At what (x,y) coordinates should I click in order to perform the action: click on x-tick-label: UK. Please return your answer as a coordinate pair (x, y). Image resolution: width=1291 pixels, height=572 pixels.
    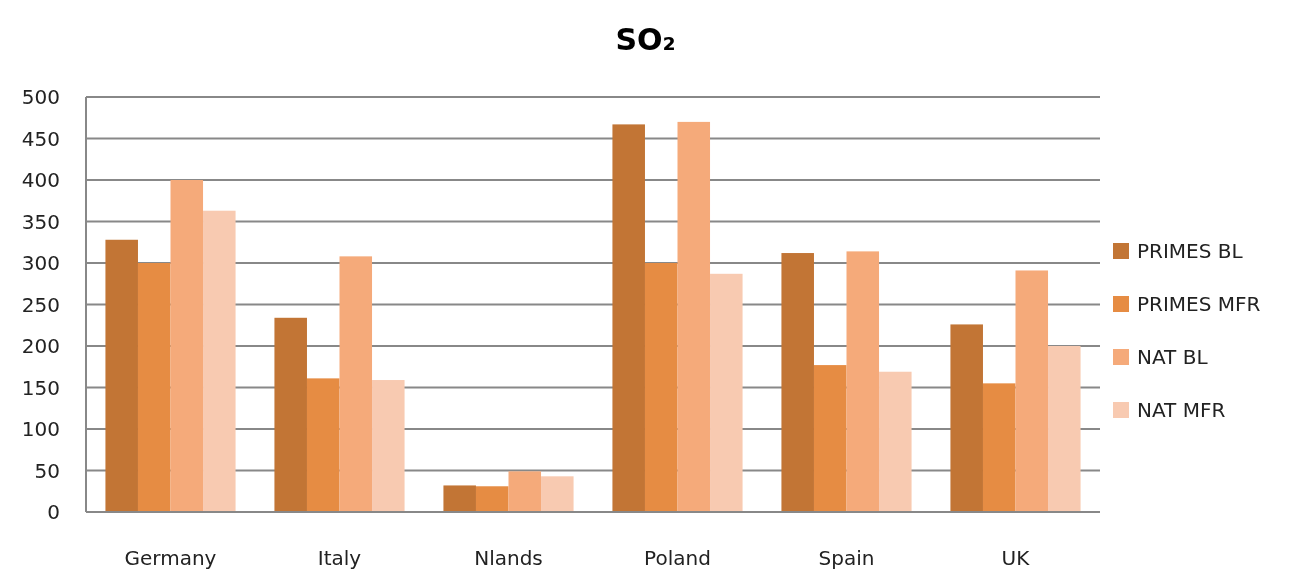
    Looking at the image, I should click on (1016, 558).